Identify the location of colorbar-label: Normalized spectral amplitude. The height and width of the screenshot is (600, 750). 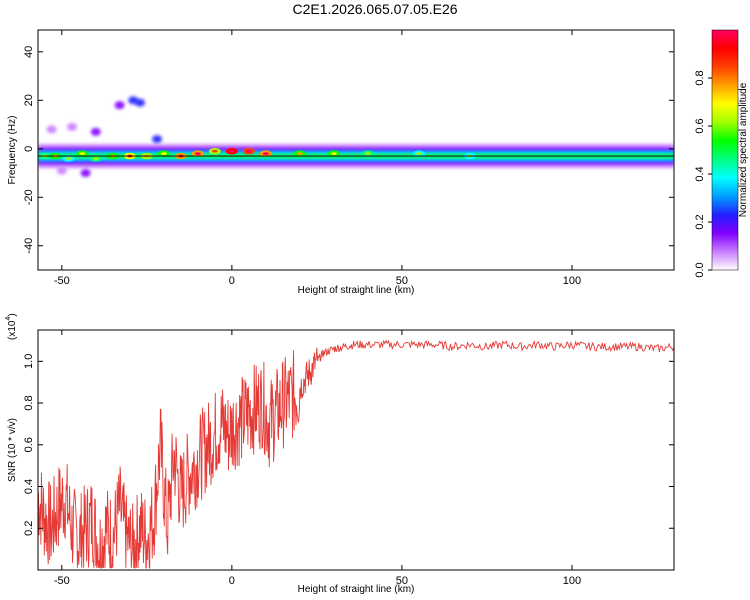
(743, 149).